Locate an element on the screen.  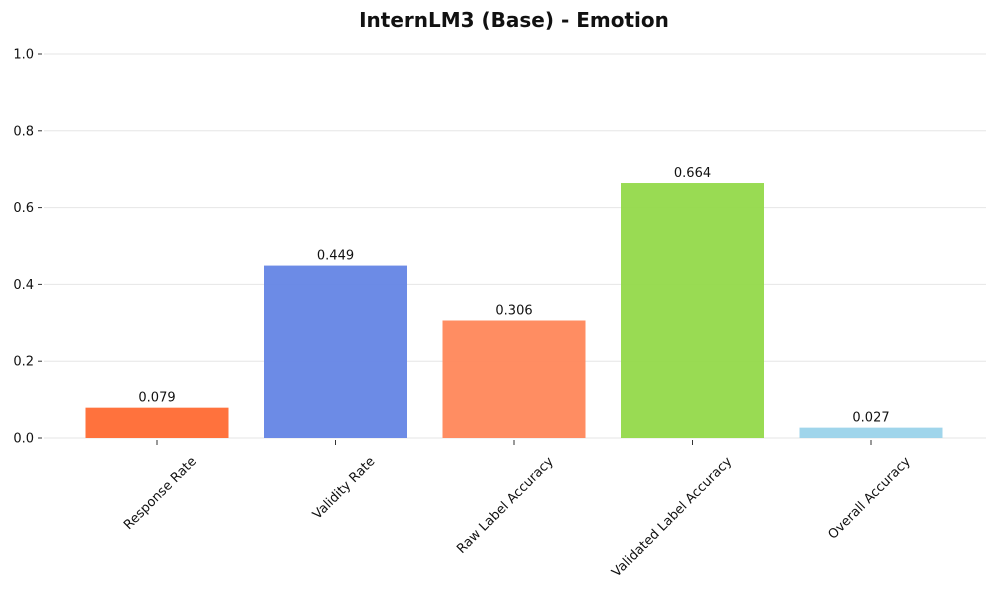
x-tick-label: Validity Rate is located at coordinates (344, 488).